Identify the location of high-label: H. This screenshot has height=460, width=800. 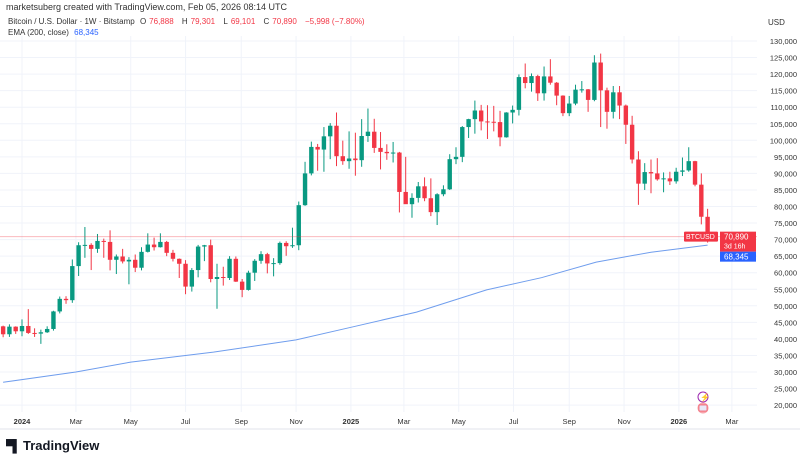
(184, 21).